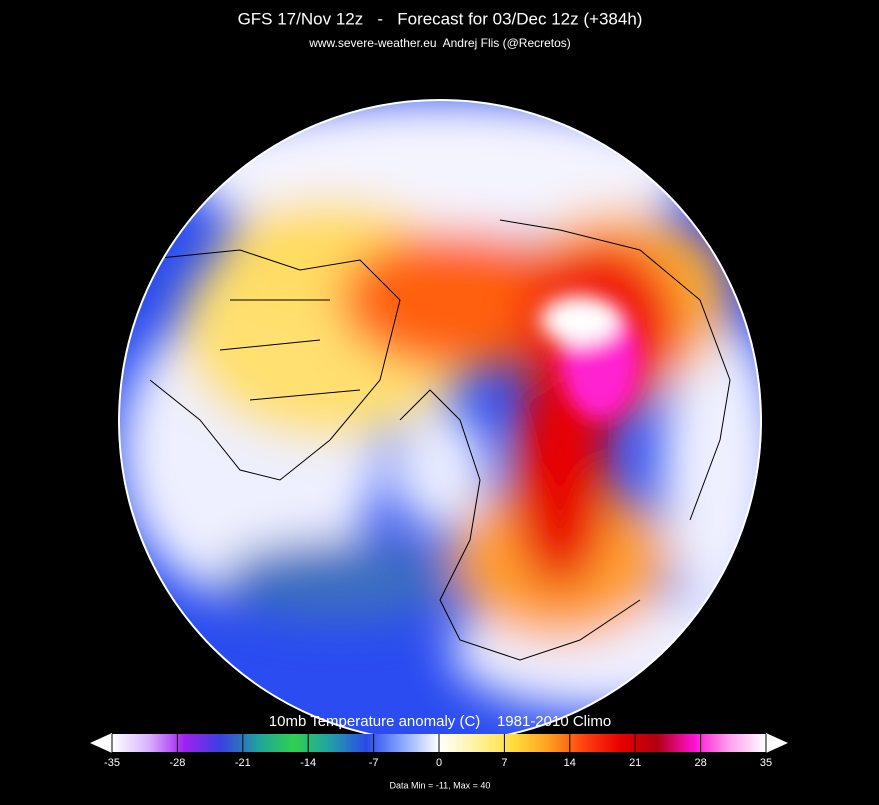 The image size is (879, 805). What do you see at coordinates (439, 763) in the screenshot?
I see `colorbar-tick-label: 0` at bounding box center [439, 763].